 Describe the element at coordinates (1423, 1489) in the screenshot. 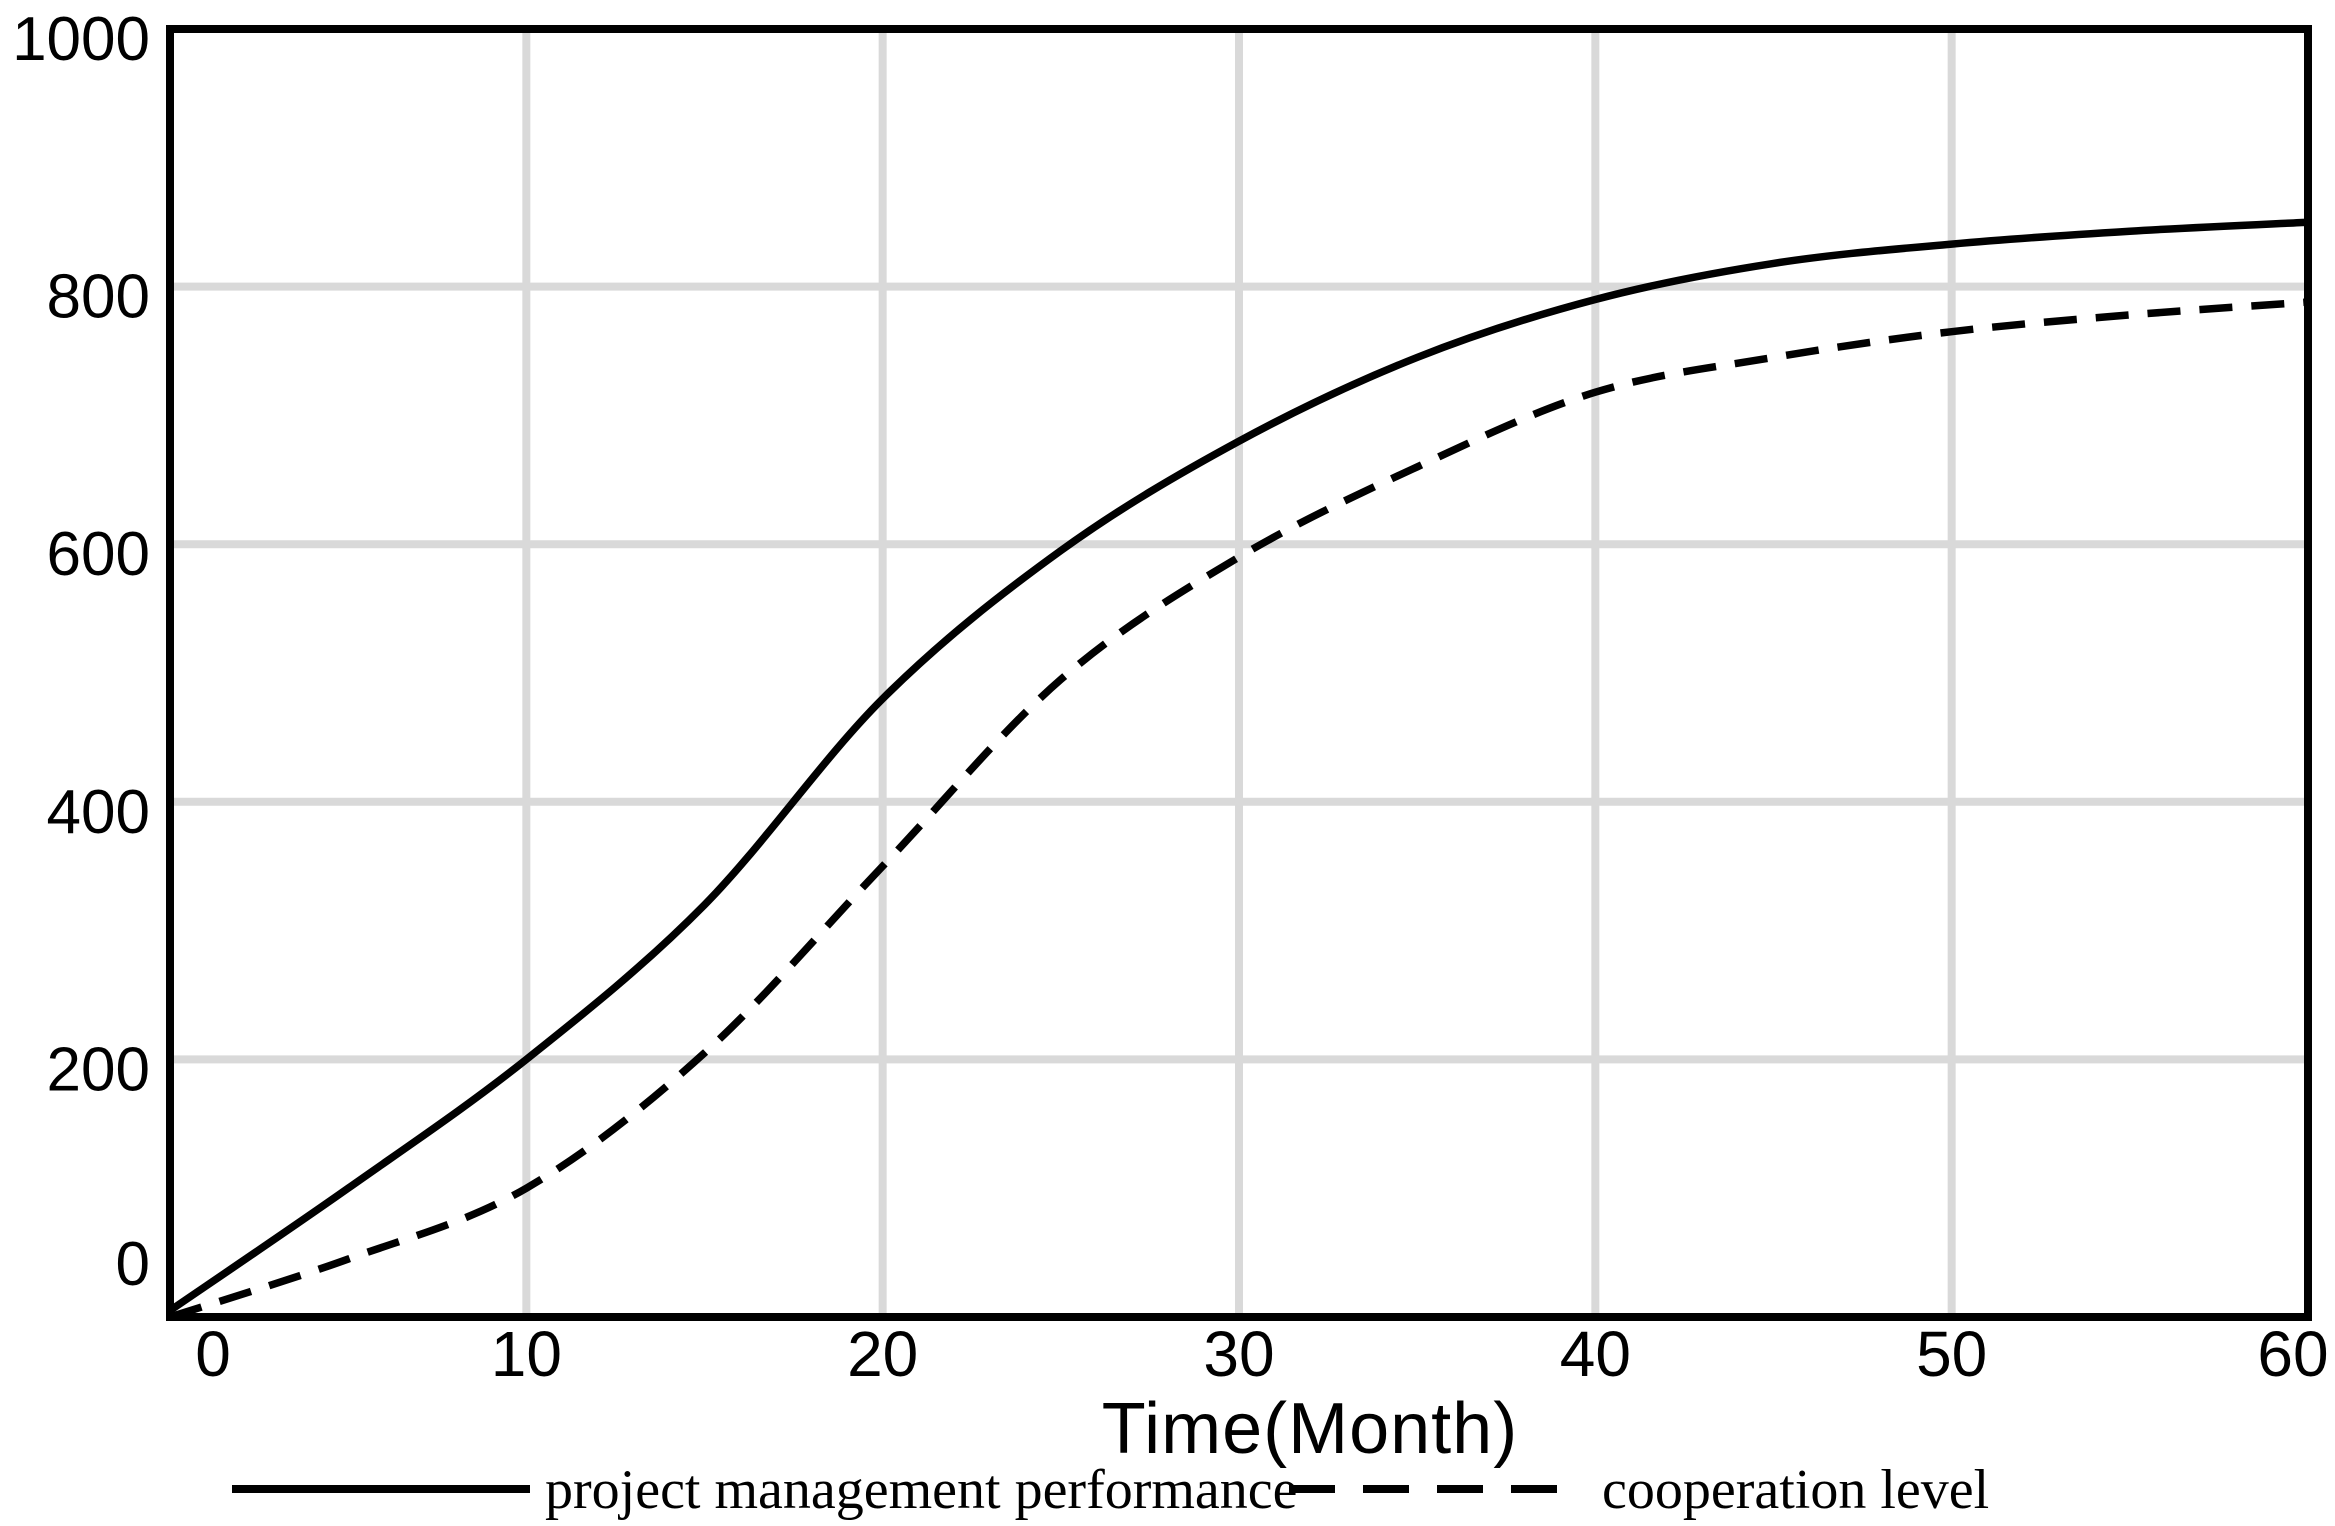

I see `legend-dashed-line-swatch` at that location.